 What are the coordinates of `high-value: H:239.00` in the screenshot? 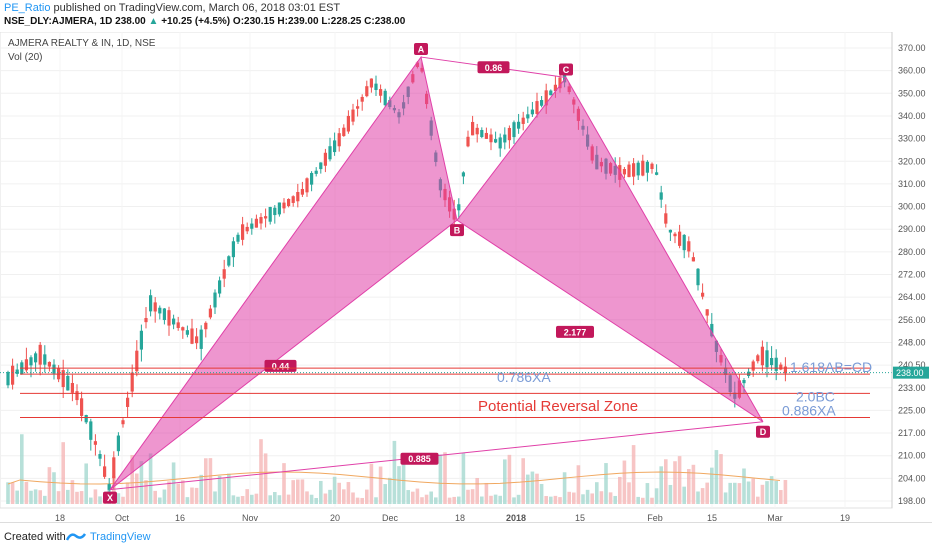 It's located at (298, 21).